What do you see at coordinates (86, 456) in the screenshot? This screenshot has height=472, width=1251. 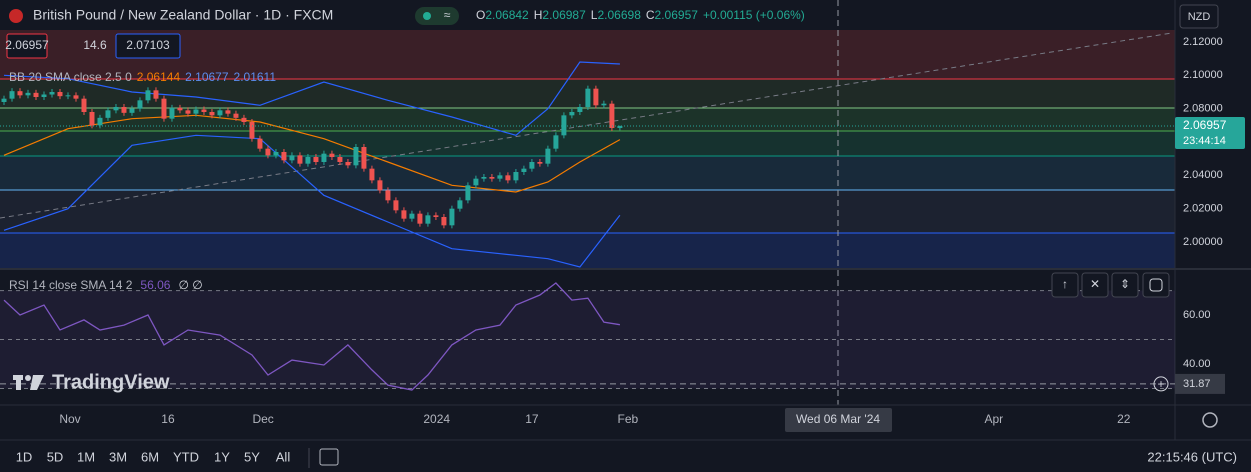 I see `timeframe-button: 1M` at bounding box center [86, 456].